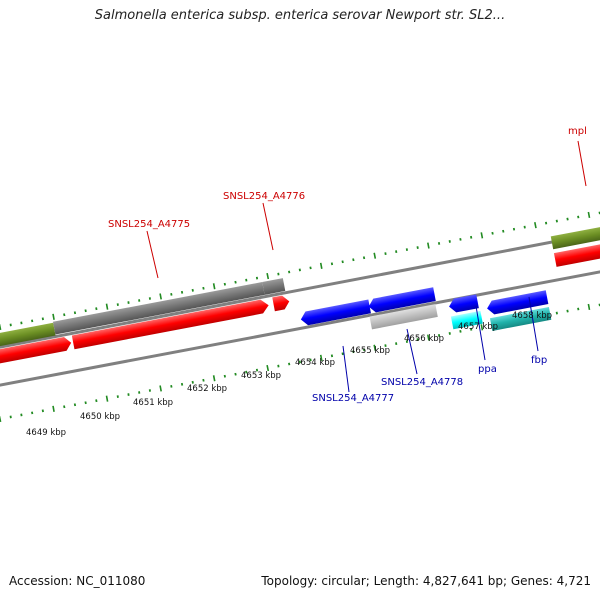 The image size is (600, 600). Describe the element at coordinates (403, 317) in the screenshot. I see `gene-snsl254-a4778` at that location.